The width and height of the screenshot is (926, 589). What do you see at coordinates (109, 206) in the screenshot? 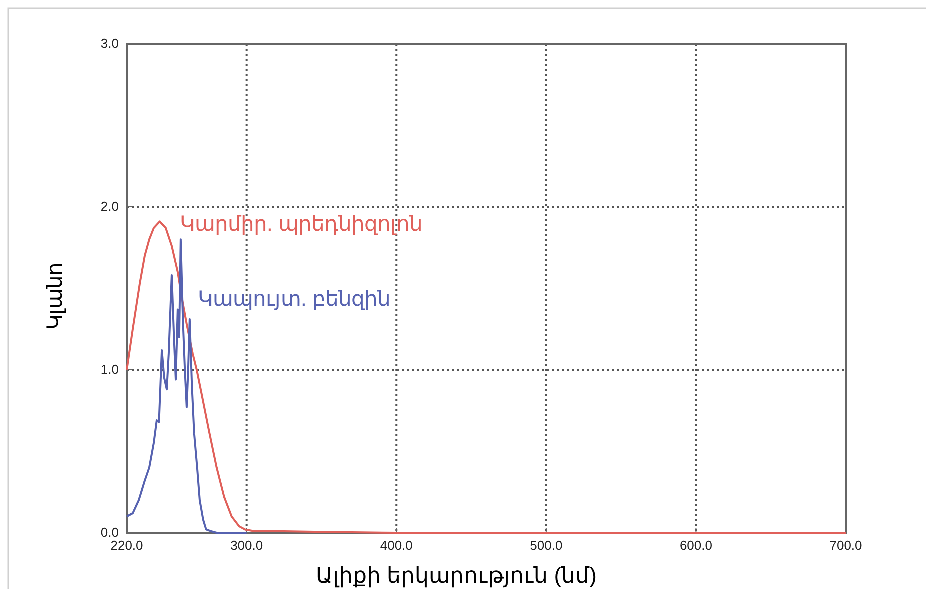
I see `y-tick-label: 2.0` at bounding box center [109, 206].